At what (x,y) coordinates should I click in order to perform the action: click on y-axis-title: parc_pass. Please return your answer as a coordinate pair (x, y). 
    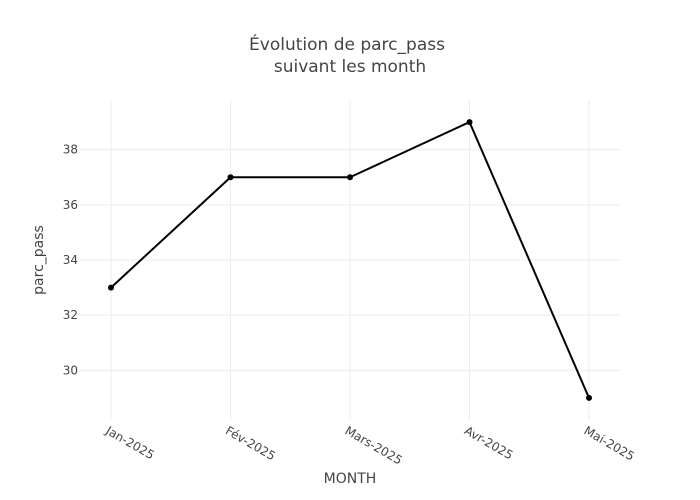
    Looking at the image, I should click on (39, 260).